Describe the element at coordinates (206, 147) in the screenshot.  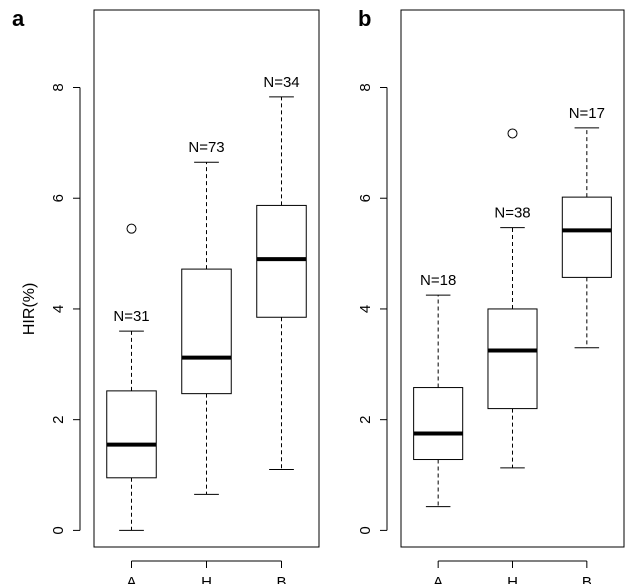
I see `sample-size-label: N=73` at that location.